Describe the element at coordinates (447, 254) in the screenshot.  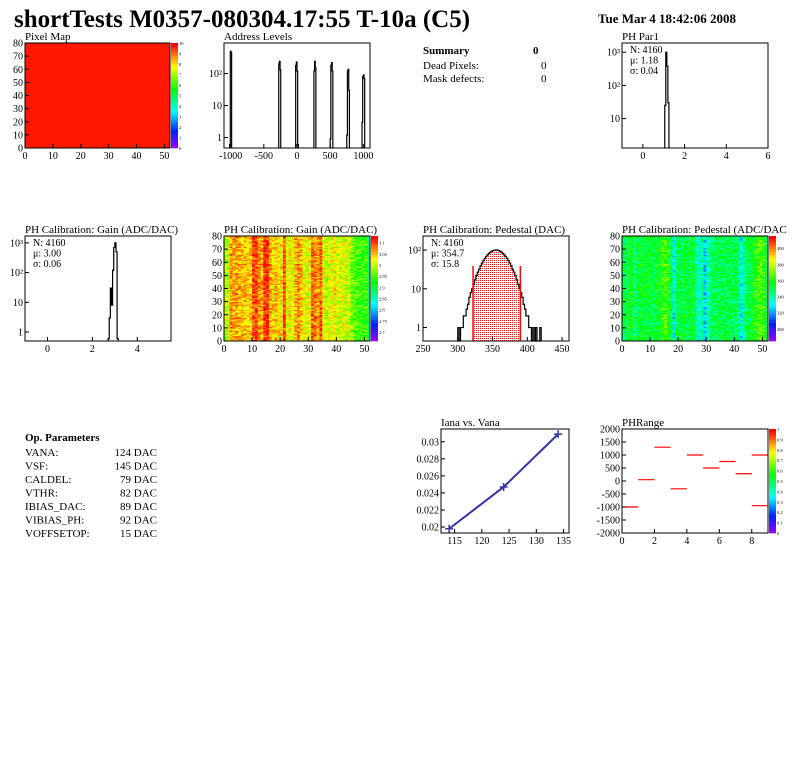
I see `stats-line: μ: 354.7` at that location.